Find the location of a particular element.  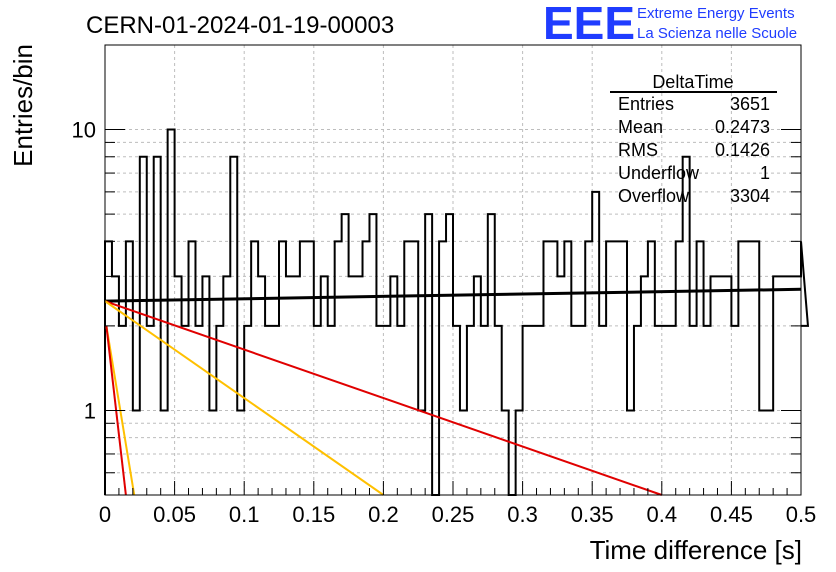

x-tick-label: 0.3 is located at coordinates (522, 514).